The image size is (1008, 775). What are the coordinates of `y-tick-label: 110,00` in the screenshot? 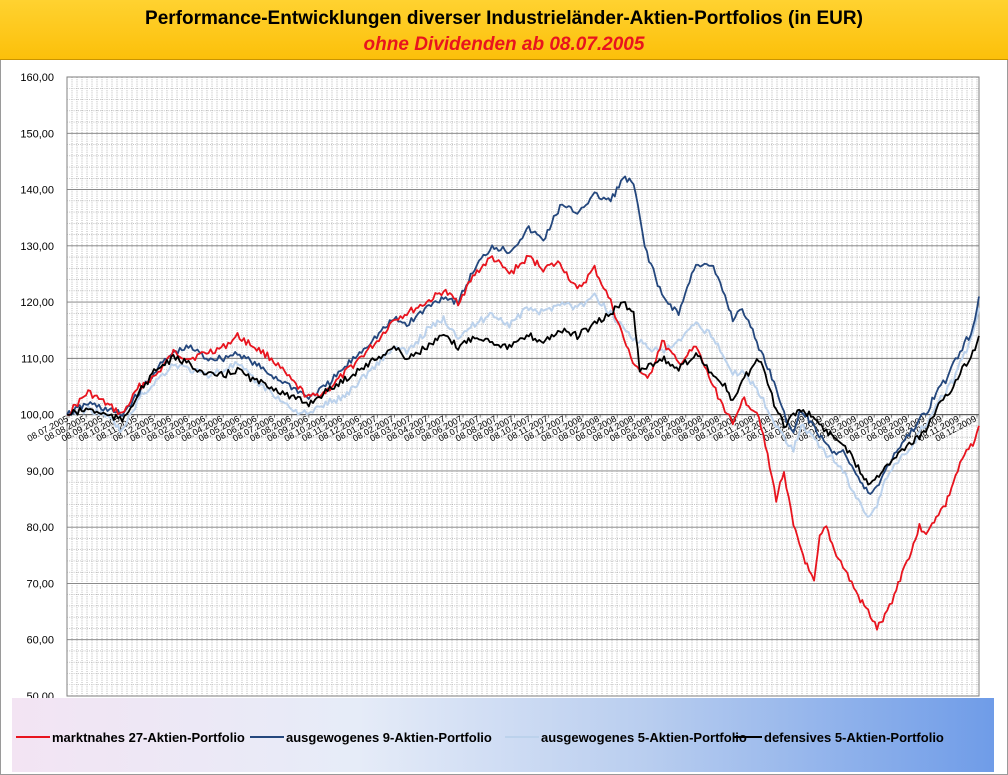 It's located at (37, 359).